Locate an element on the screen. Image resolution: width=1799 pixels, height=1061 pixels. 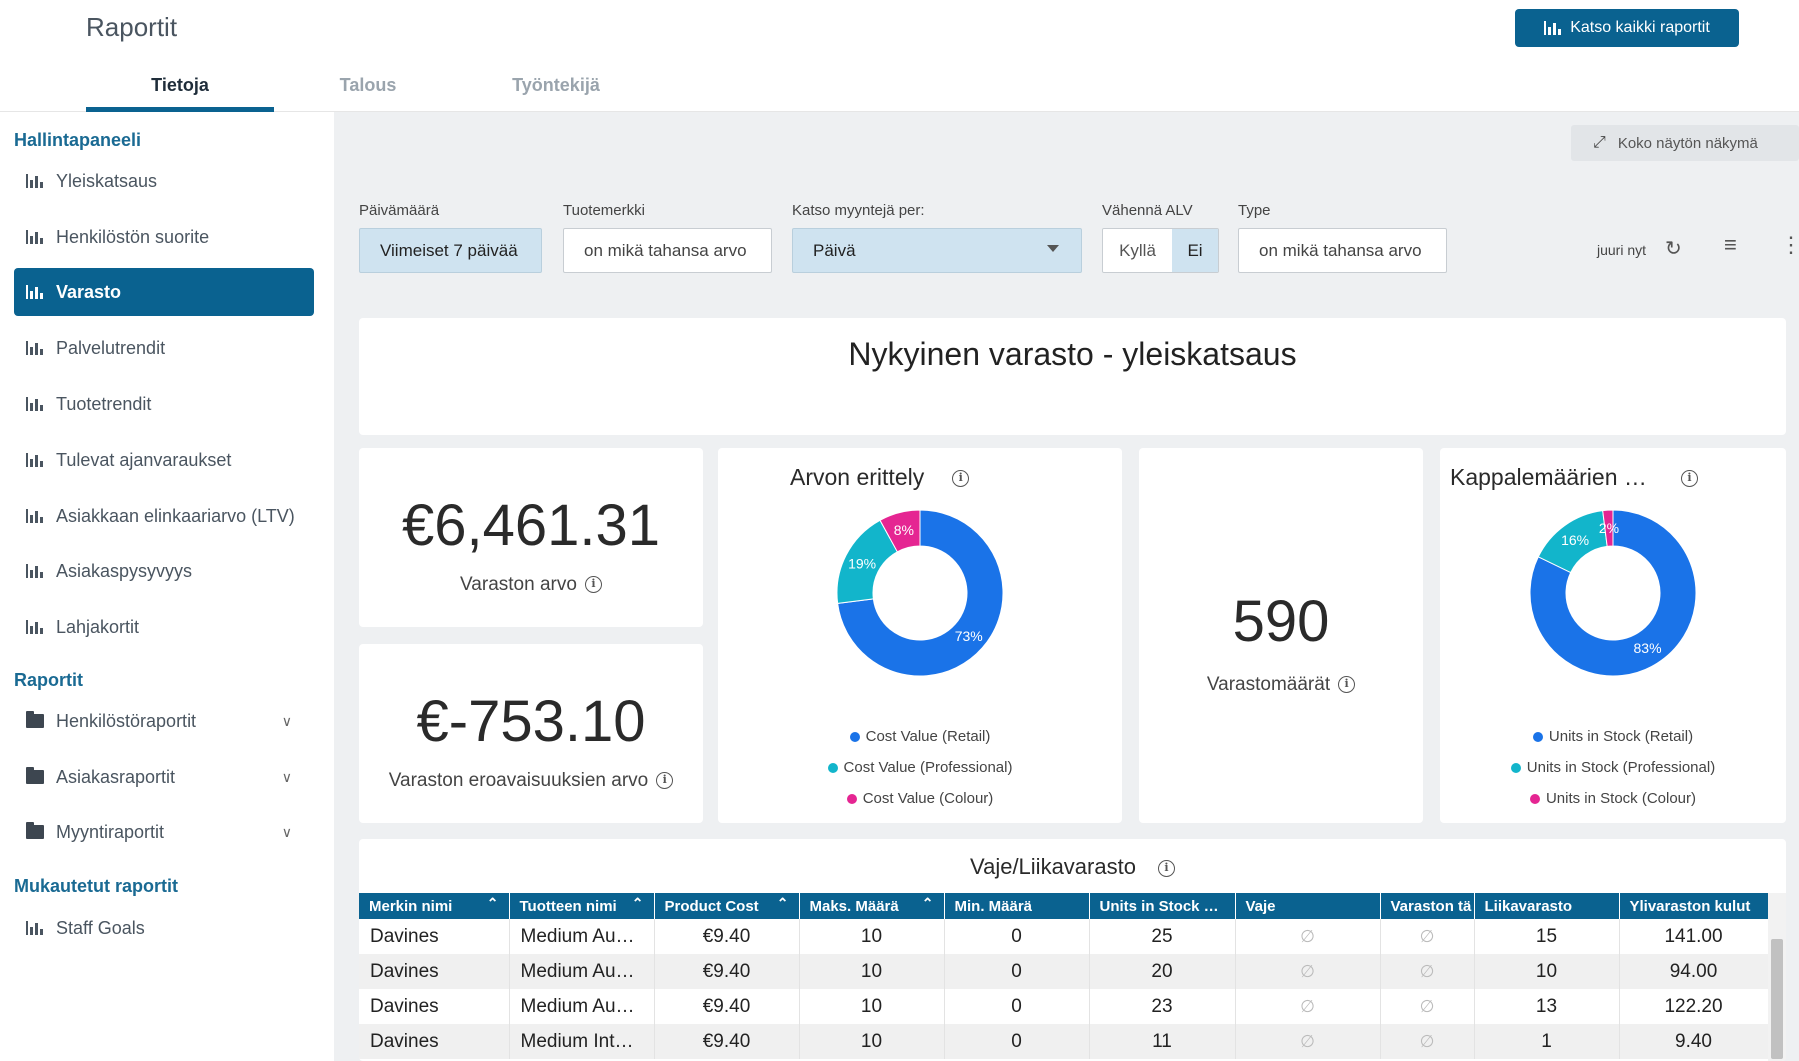
vat-no-option: Ei is located at coordinates (1195, 250).